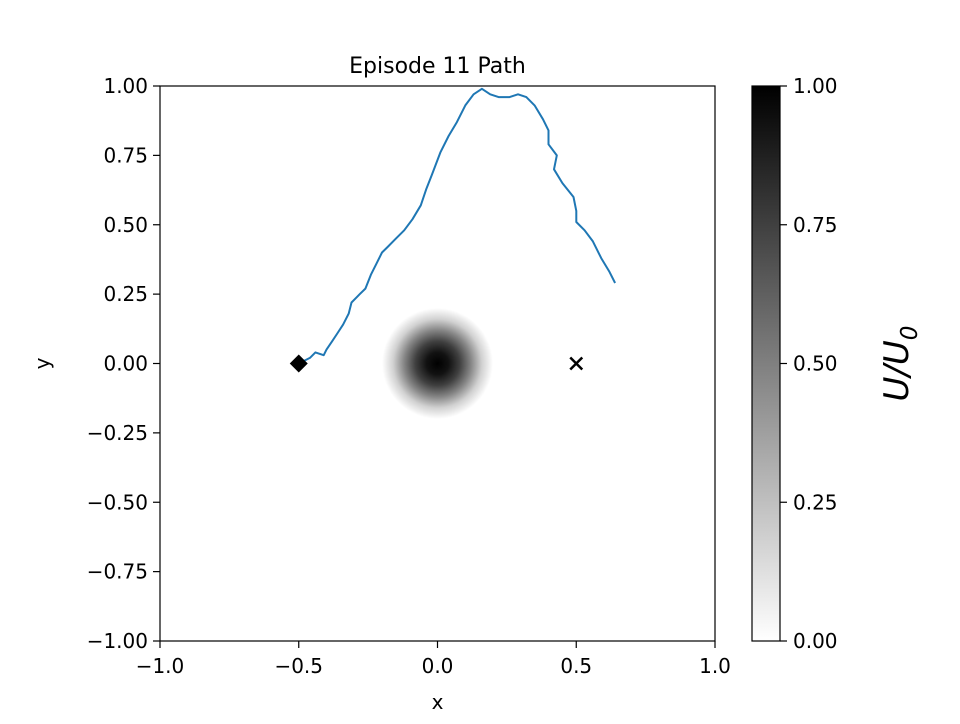 Image resolution: width=960 pixels, height=724 pixels. I want to click on y-tick-label: −0.25, so click(117, 433).